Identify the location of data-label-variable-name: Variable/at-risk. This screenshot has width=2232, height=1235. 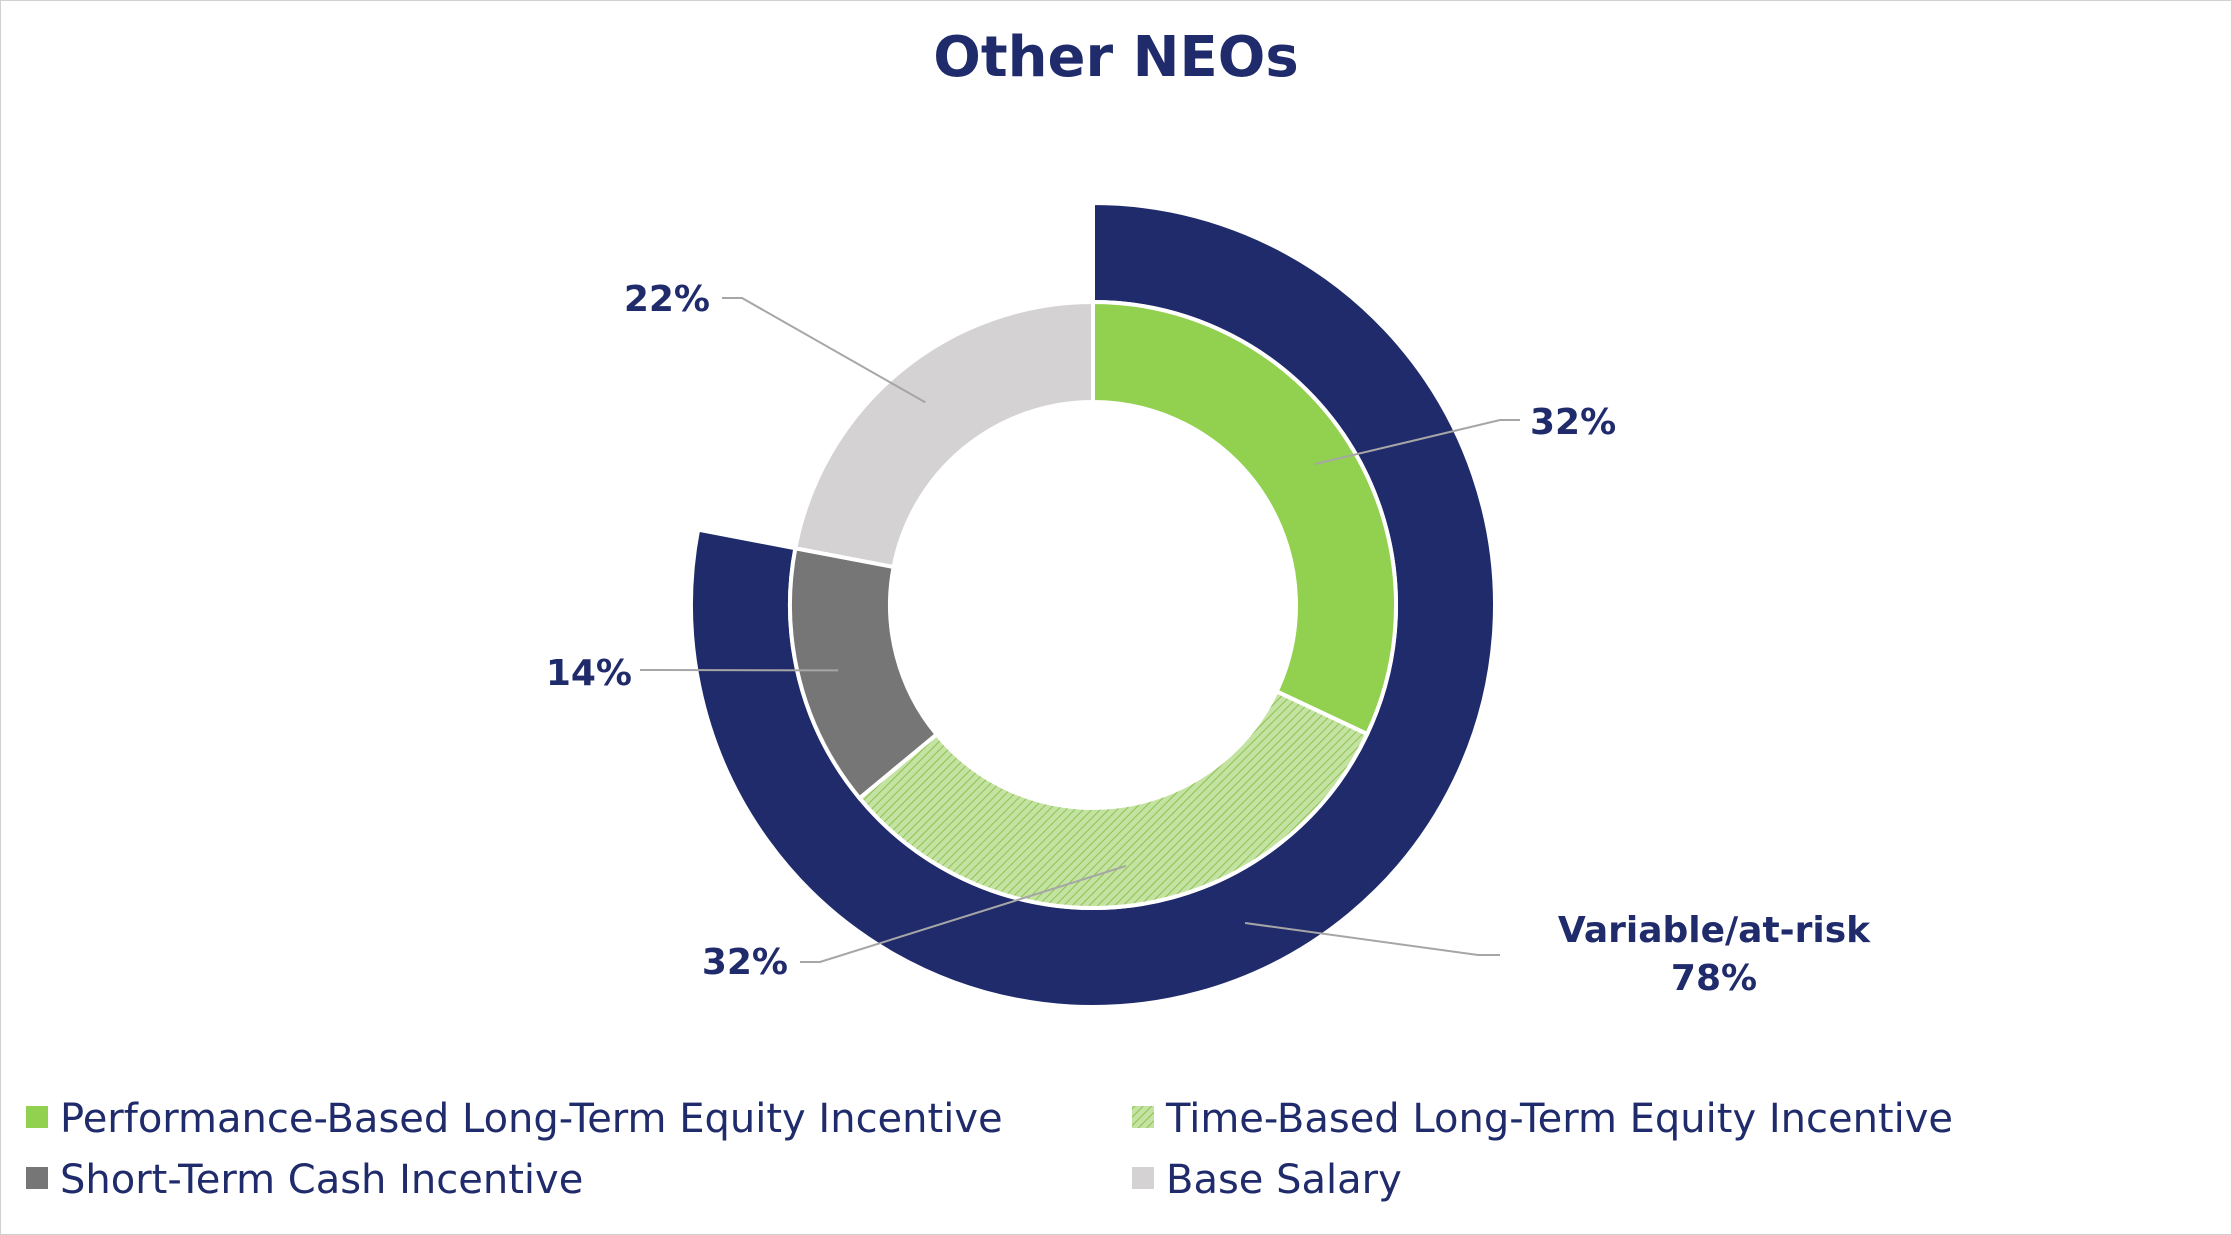
(1714, 930).